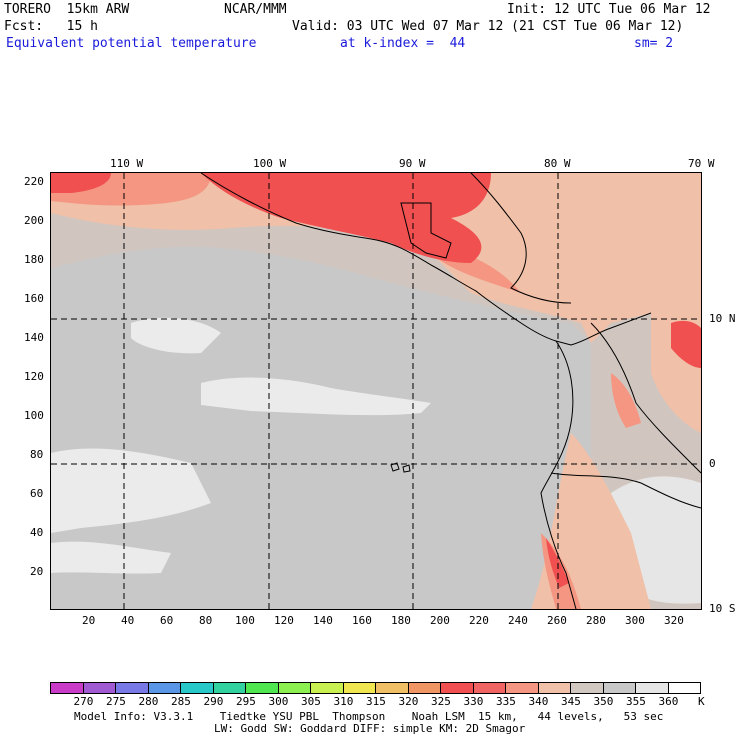 This screenshot has height=740, width=740. Describe the element at coordinates (645, 398) in the screenshot. I see `border-colombia` at that location.